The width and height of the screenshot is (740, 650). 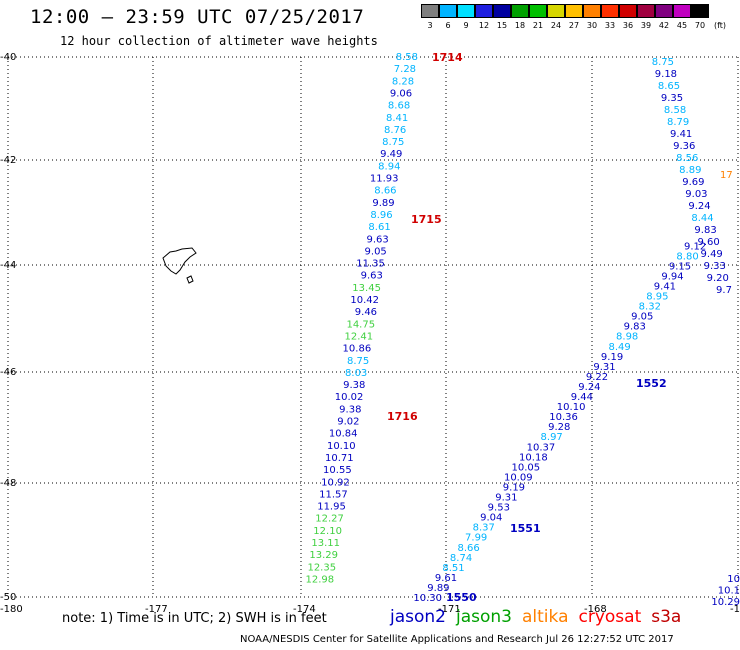 I want to click on lon-label: -171, so click(x=449, y=609).